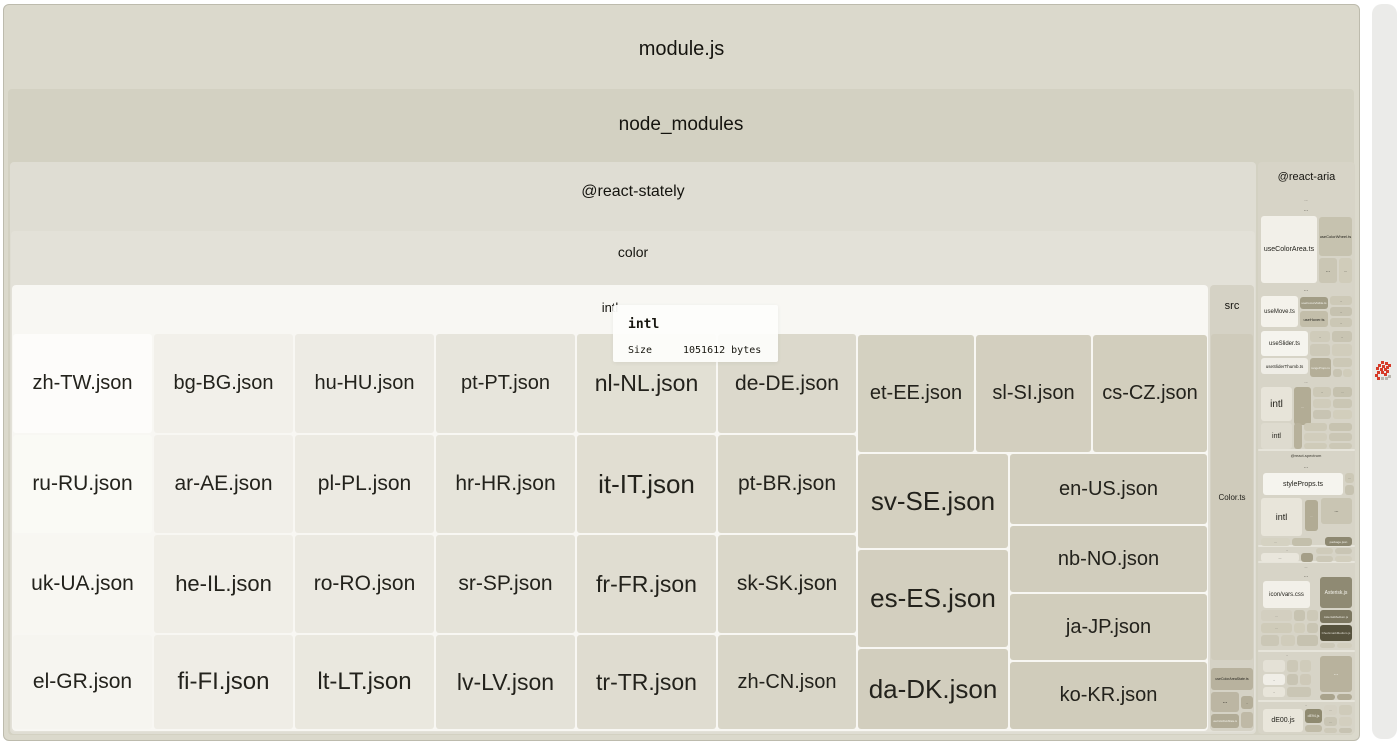 The width and height of the screenshot is (1400, 743). Describe the element at coordinates (646, 584) in the screenshot. I see `treemap-node-fr-FR.json: fr-FR.json` at that location.